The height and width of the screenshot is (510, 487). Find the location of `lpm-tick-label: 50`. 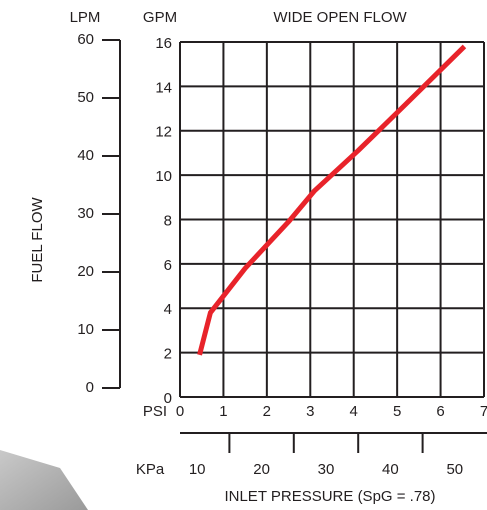

lpm-tick-label: 50 is located at coordinates (85, 97).